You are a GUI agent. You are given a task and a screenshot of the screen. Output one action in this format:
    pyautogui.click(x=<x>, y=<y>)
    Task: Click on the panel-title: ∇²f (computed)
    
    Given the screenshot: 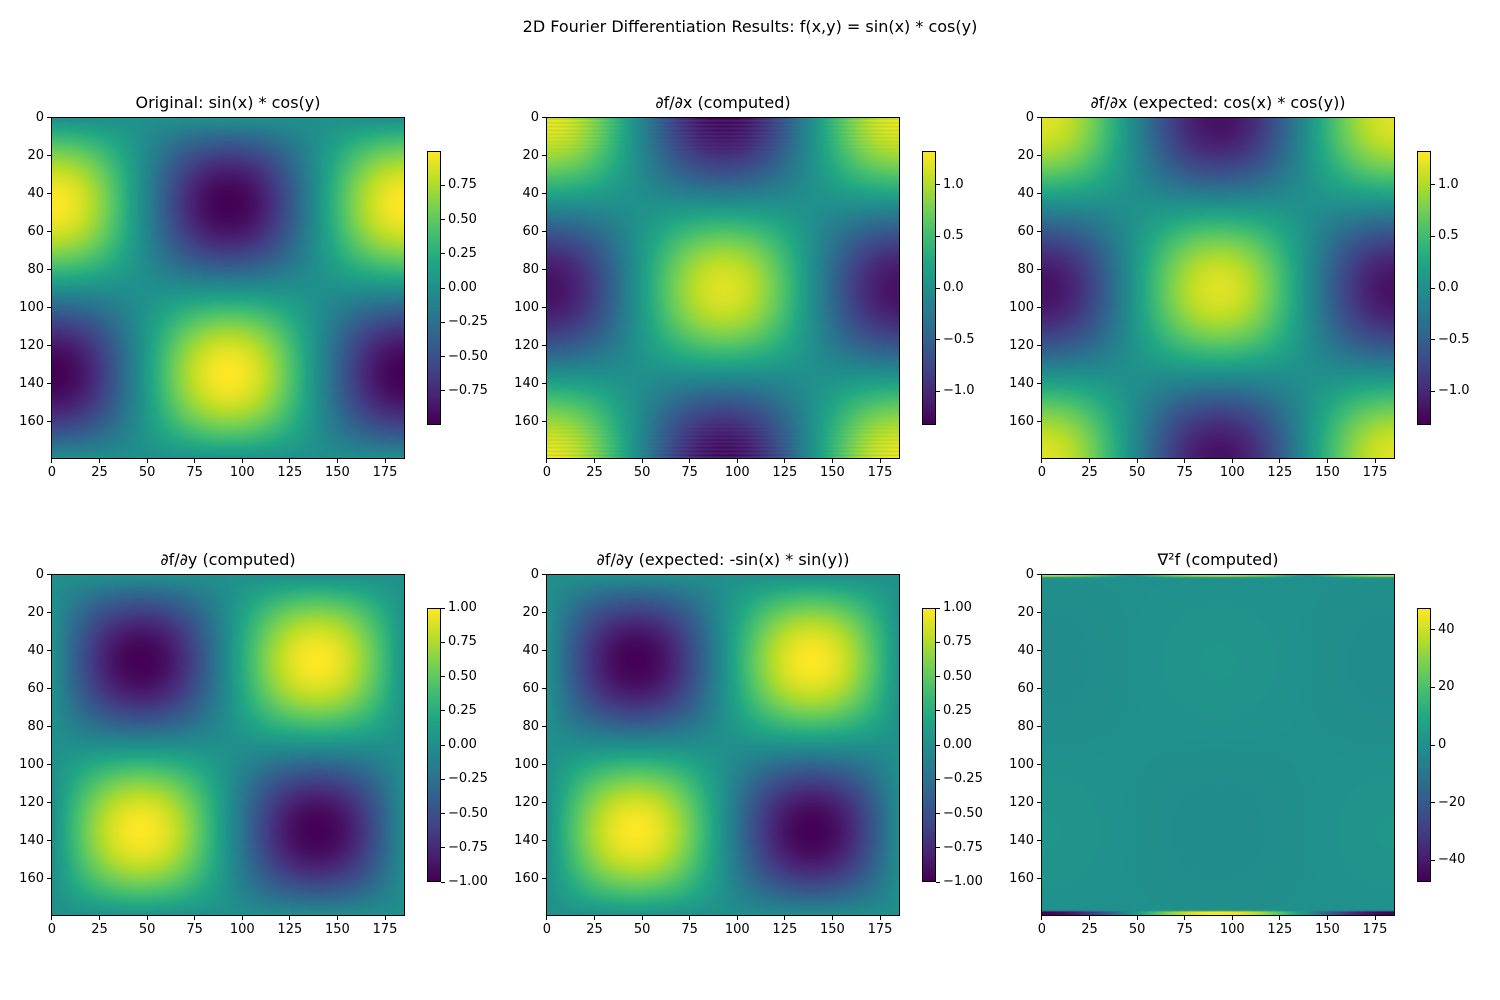 What is the action you would take?
    pyautogui.click(x=1218, y=559)
    